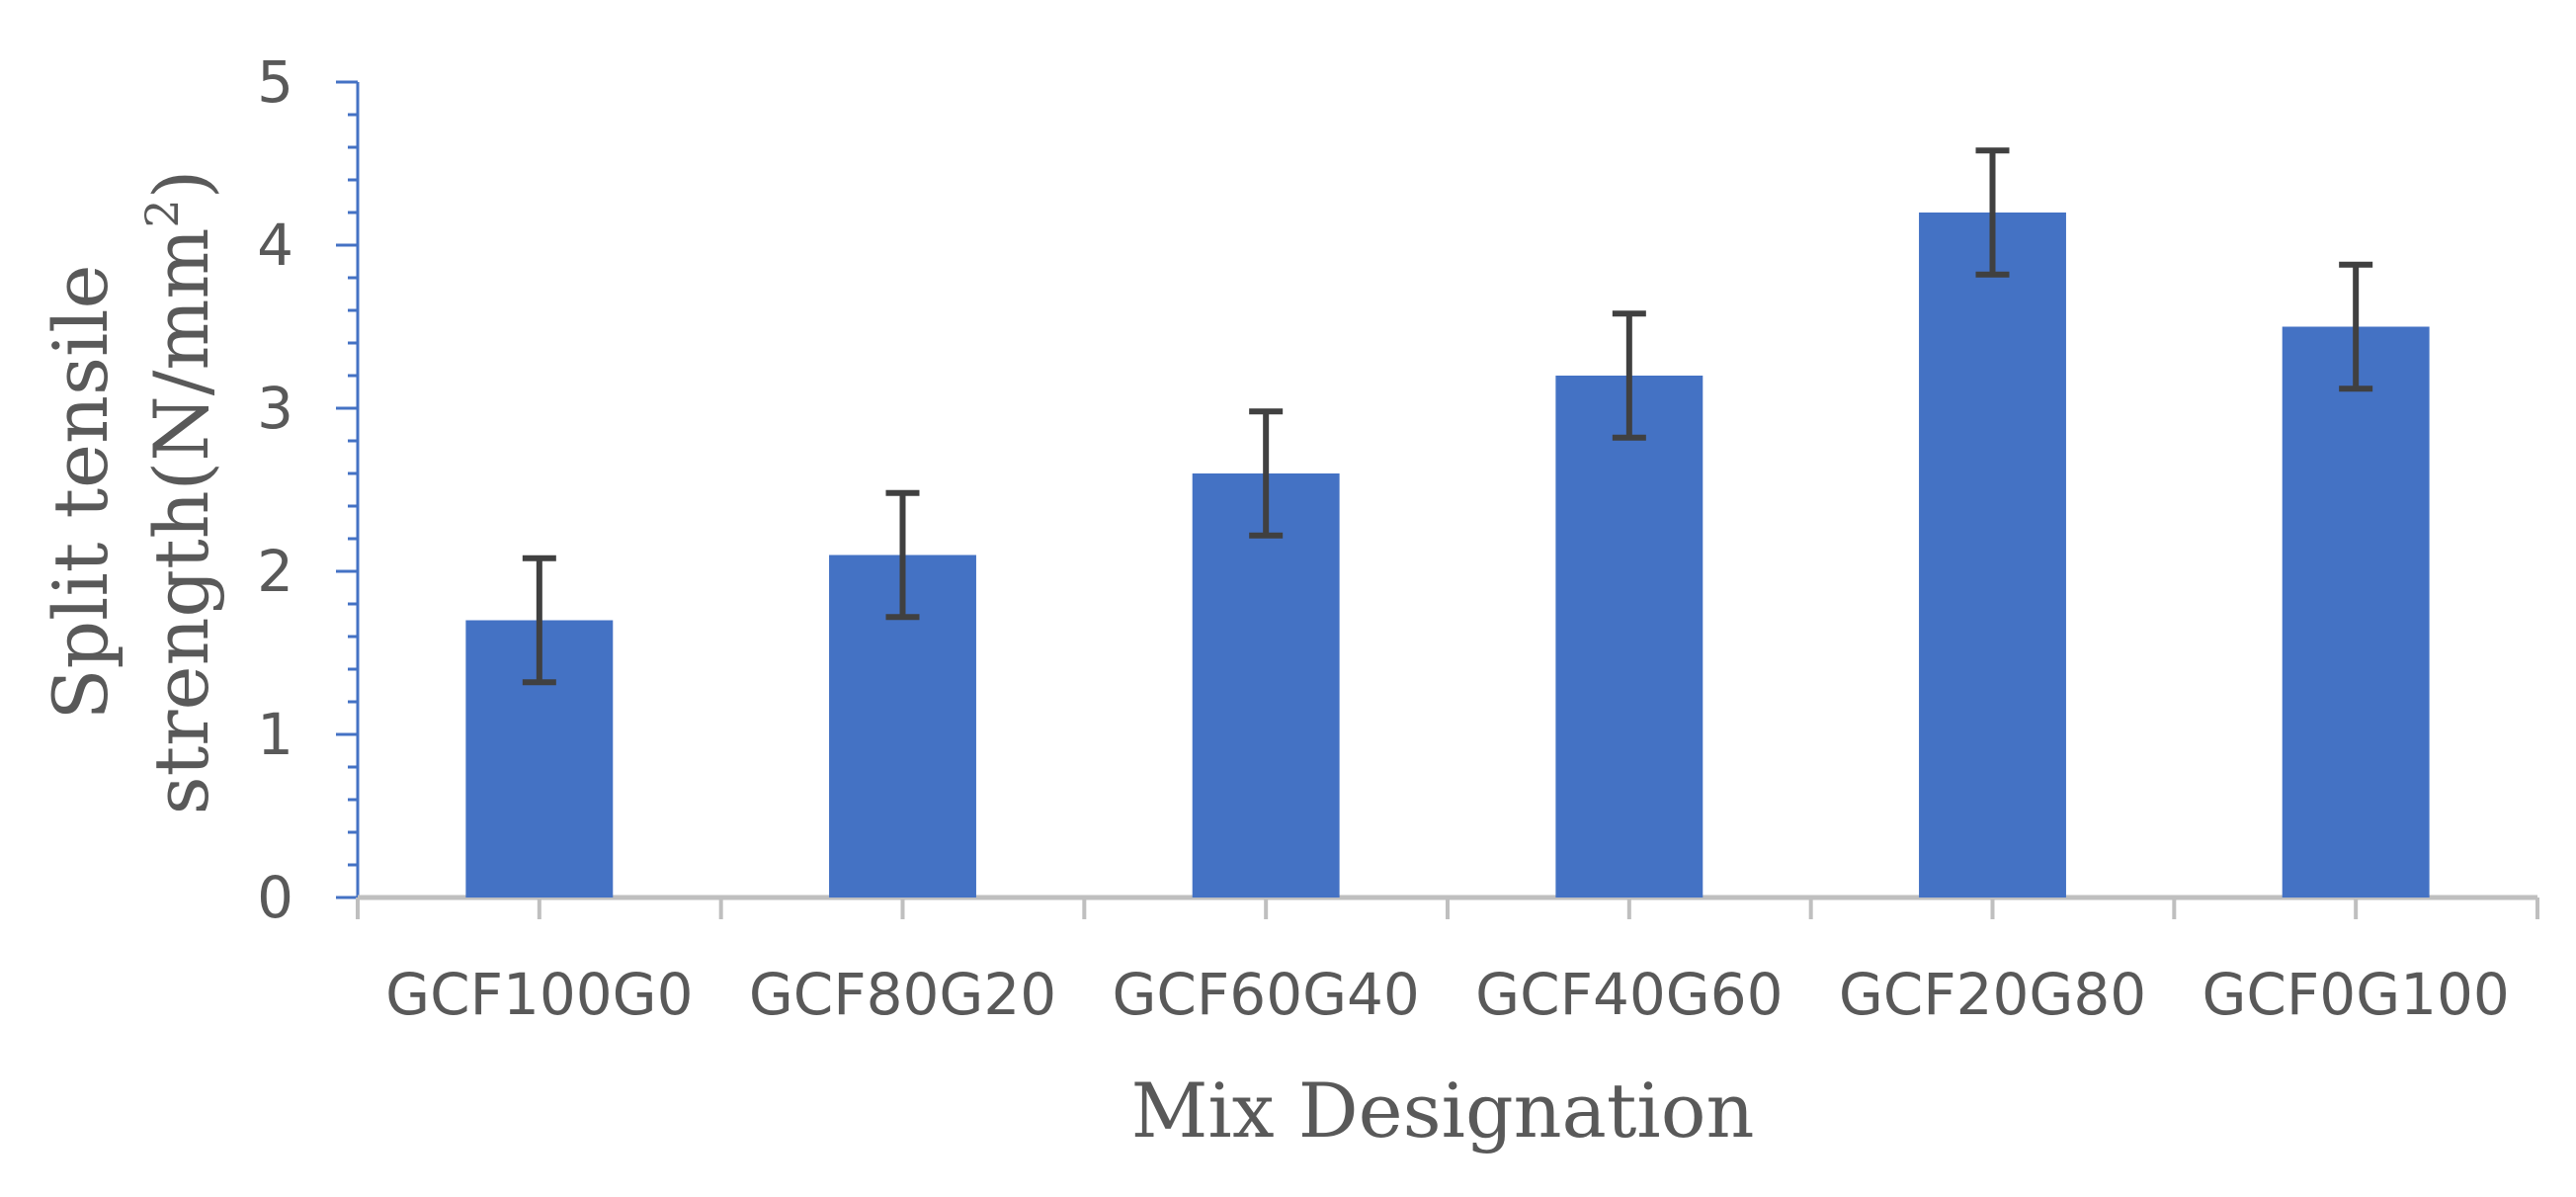  I want to click on x-axis-title: Mix Designation, so click(1443, 1111).